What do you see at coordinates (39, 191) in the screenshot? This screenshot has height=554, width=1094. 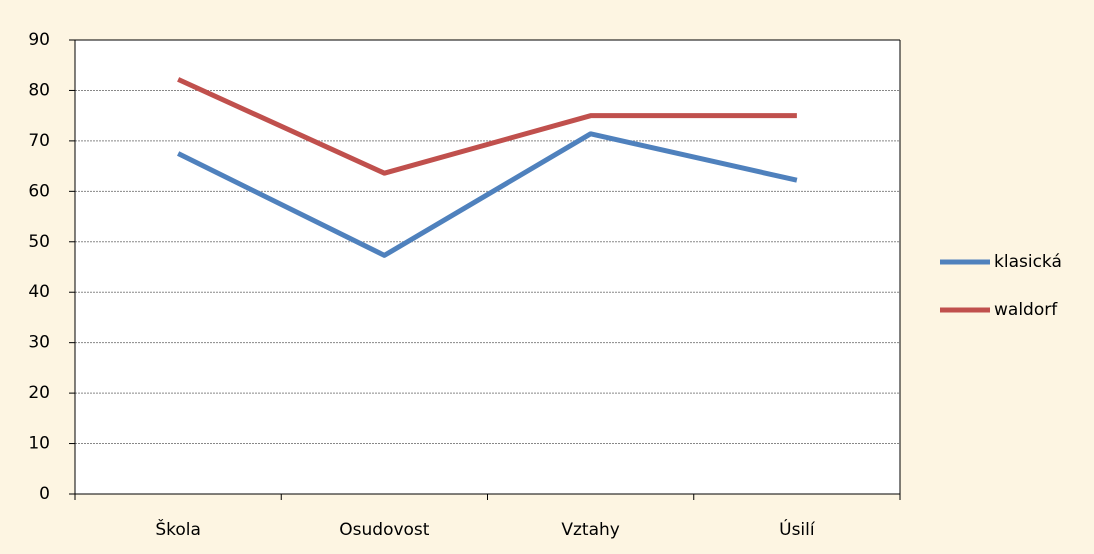 I see `y-tick-label: 60` at bounding box center [39, 191].